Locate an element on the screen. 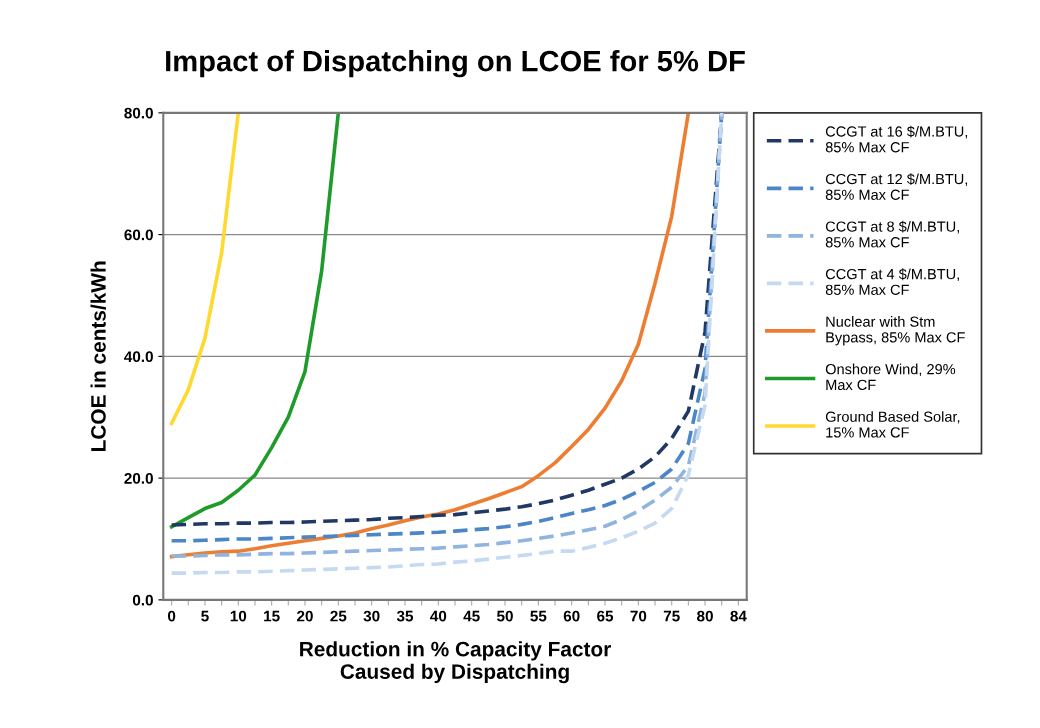 This screenshot has height=728, width=1040. y-tick-label: 40.0 is located at coordinates (138, 357).